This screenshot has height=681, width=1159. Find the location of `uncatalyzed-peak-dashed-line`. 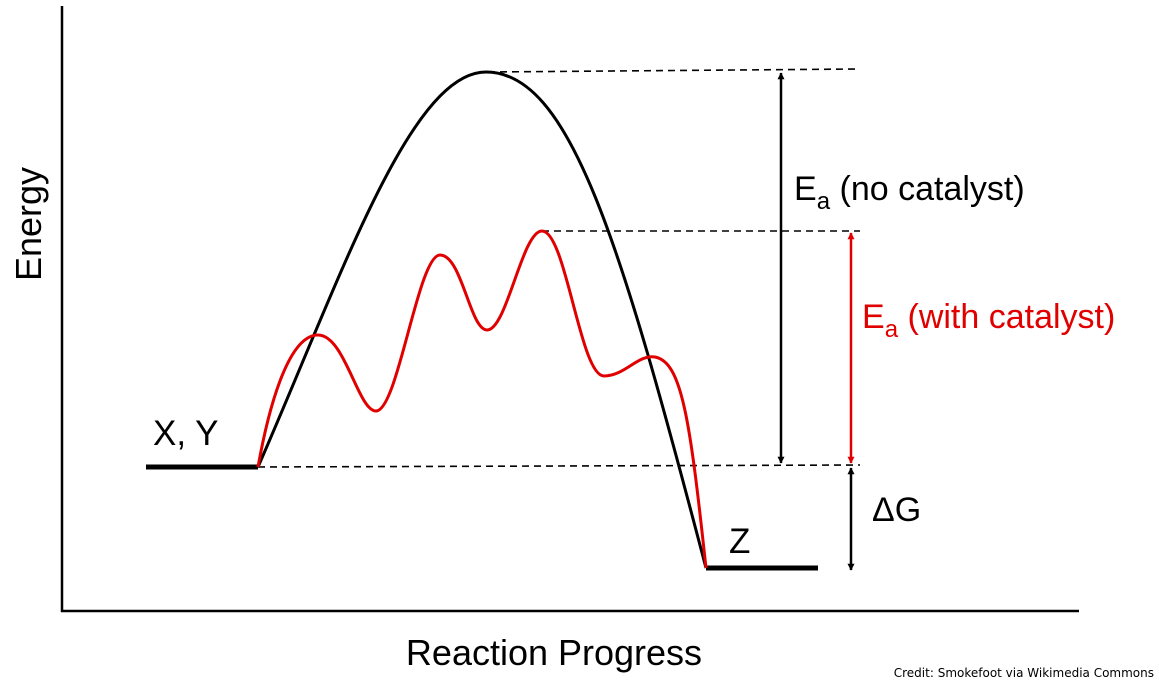

uncatalyzed-peak-dashed-line is located at coordinates (674, 70).